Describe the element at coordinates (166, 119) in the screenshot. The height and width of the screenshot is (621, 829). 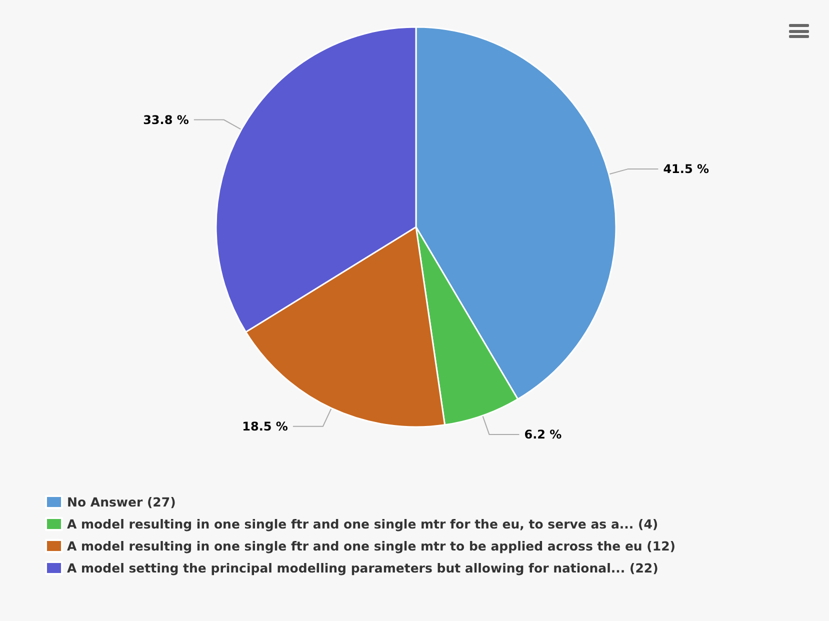
I see `data-label: 33.8 %` at that location.